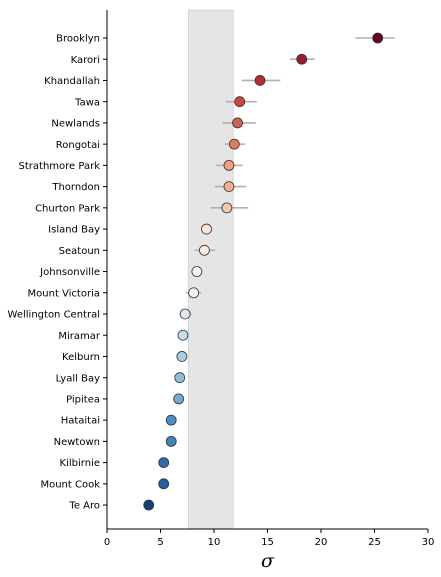 Image resolution: width=441 pixels, height=577 pixels. What do you see at coordinates (179, 399) in the screenshot?
I see `point-pipitea` at bounding box center [179, 399].